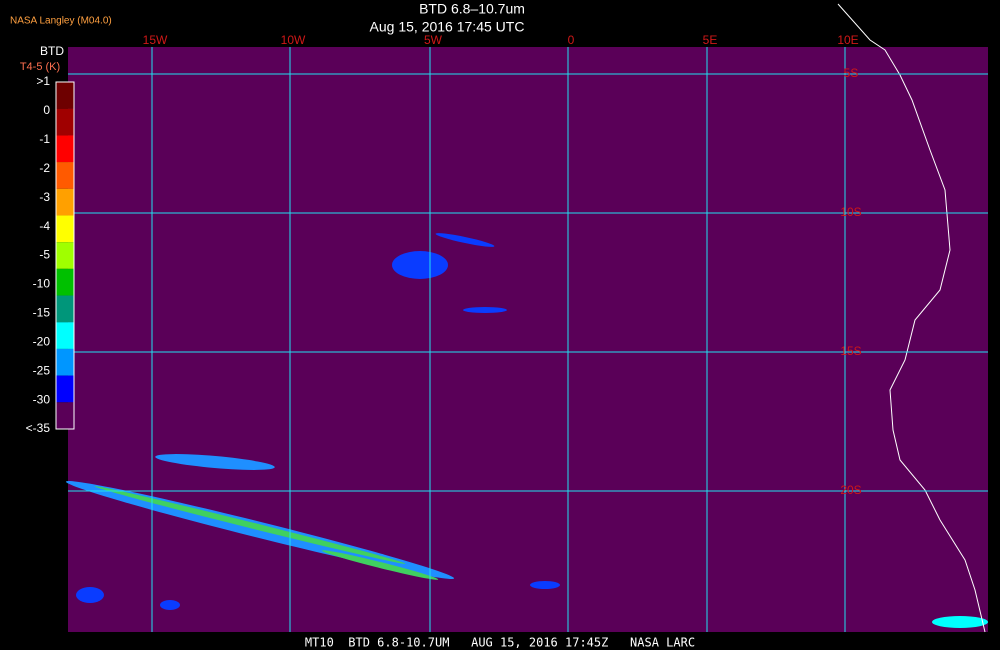 This screenshot has height=650, width=1000. I want to click on legend-subtitle: T4-5 (K), so click(40, 67).